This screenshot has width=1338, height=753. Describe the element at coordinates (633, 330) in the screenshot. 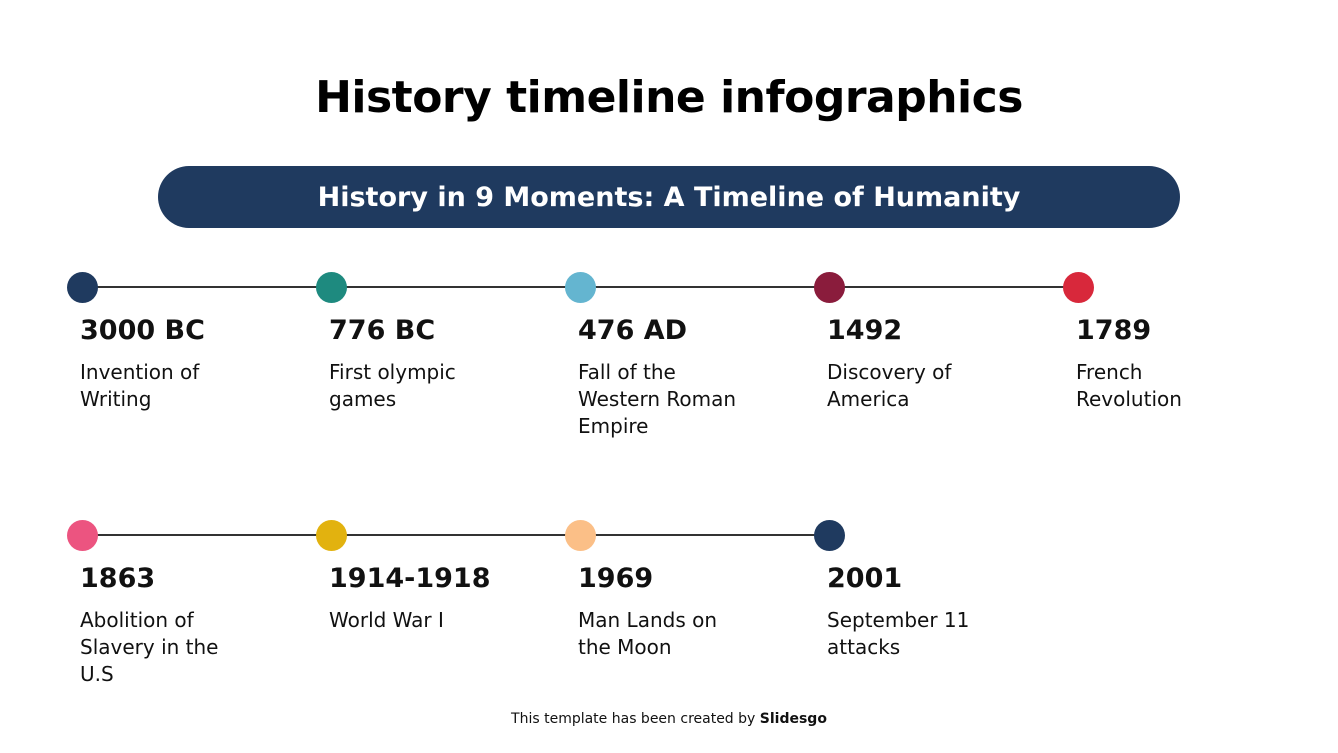

I see `event-year: 476 AD` at that location.